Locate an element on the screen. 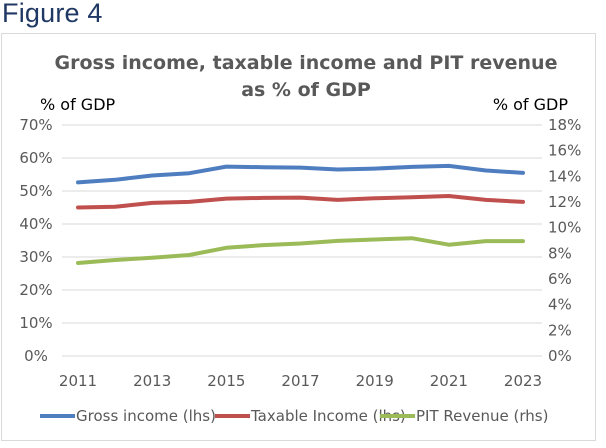 Image resolution: width=606 pixels, height=448 pixels. left-axis-unit-label: % of GDP is located at coordinates (78, 104).